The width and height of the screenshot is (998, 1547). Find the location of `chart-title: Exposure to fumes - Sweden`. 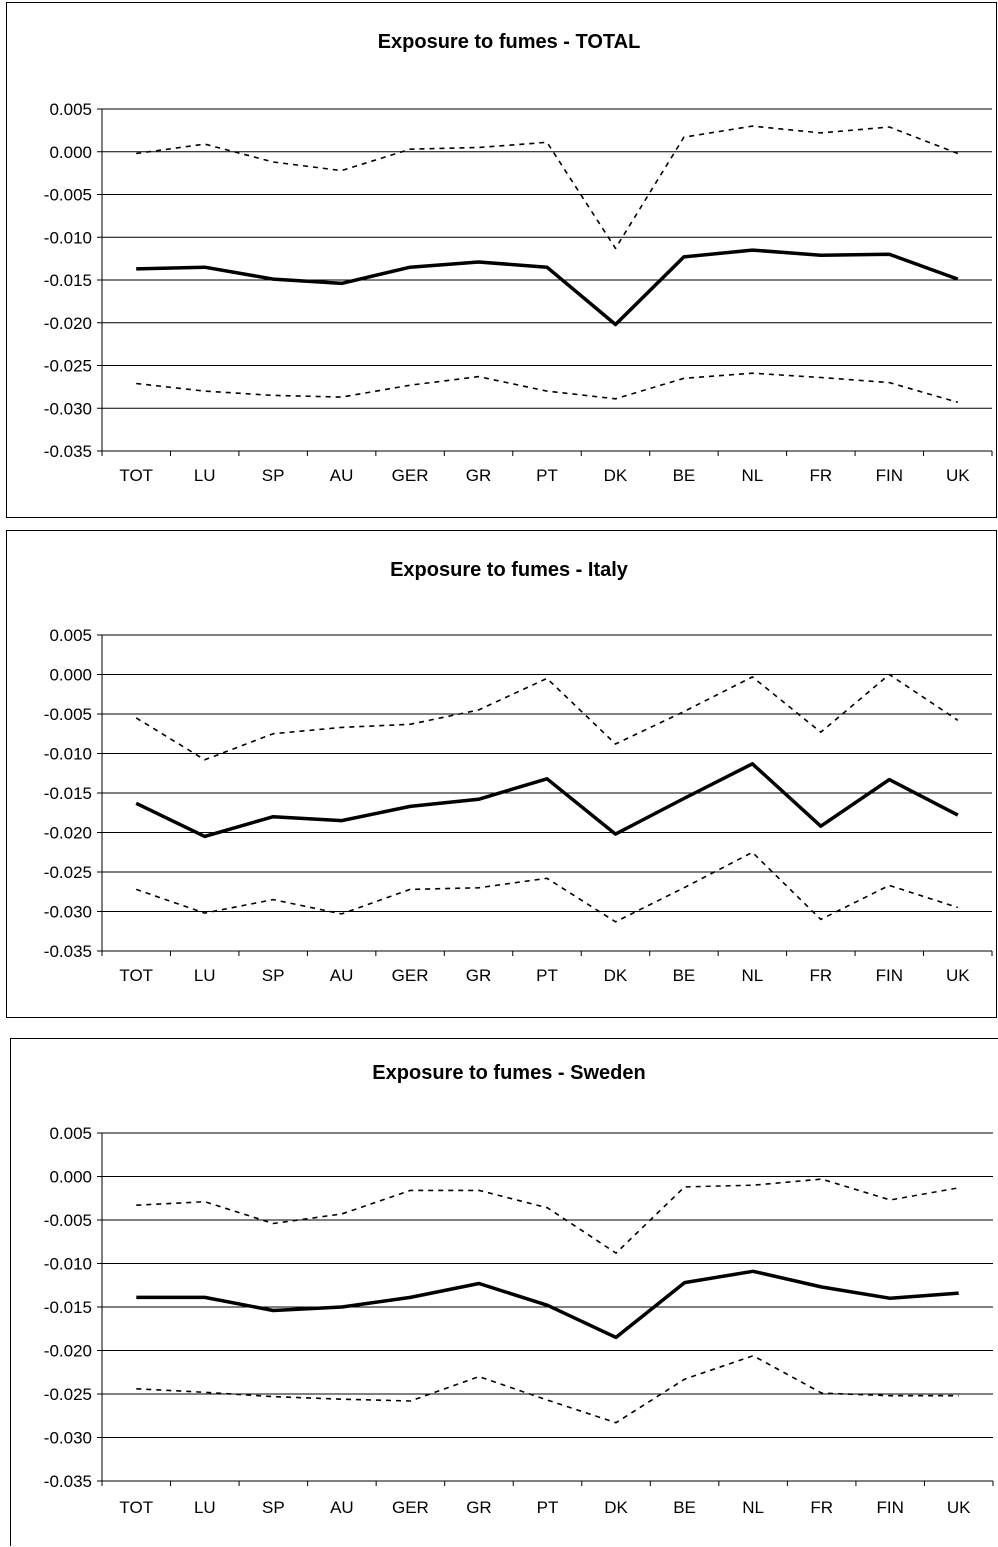

chart-title: Exposure to fumes - Sweden is located at coordinates (508, 1073).